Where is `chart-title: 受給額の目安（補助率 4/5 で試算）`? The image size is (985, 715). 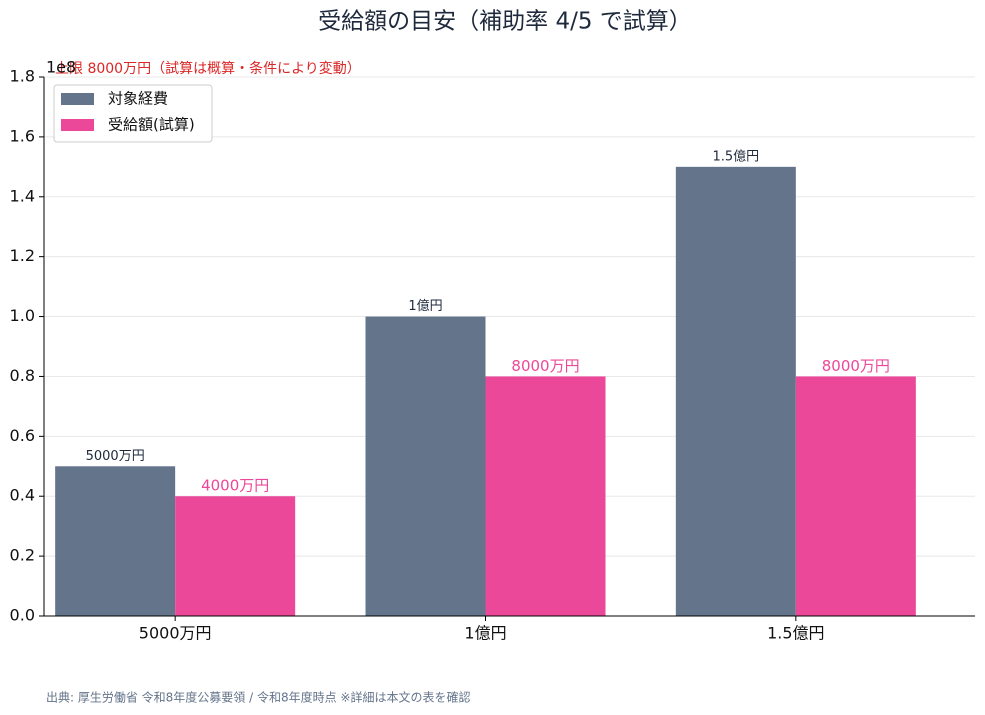 chart-title: 受給額の目安（補助率 4/5 で試算） is located at coordinates (505, 22).